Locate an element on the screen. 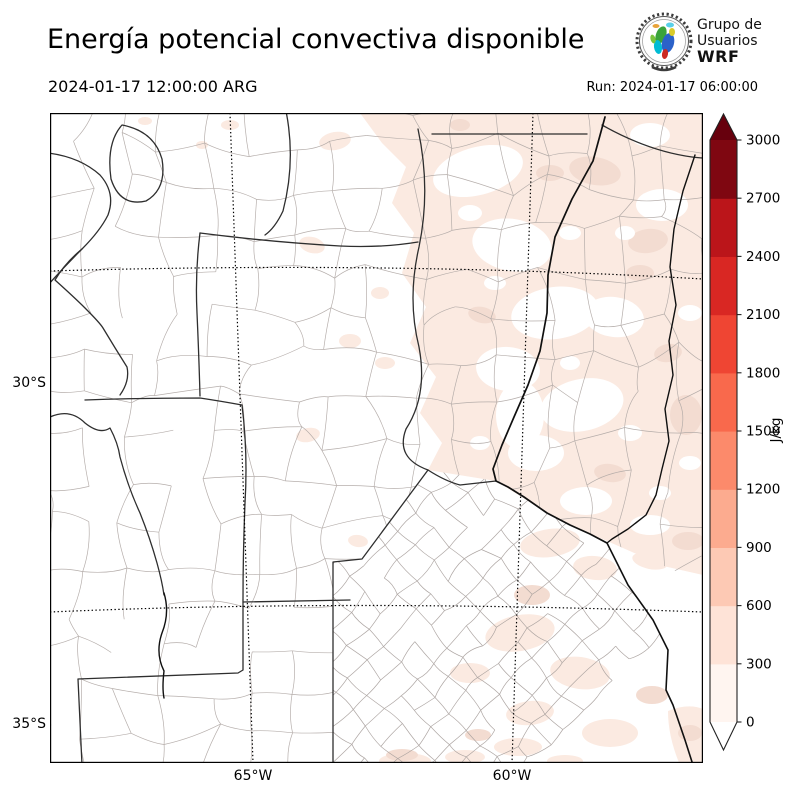  colorbar-tick-label: 3000 is located at coordinates (763, 141).